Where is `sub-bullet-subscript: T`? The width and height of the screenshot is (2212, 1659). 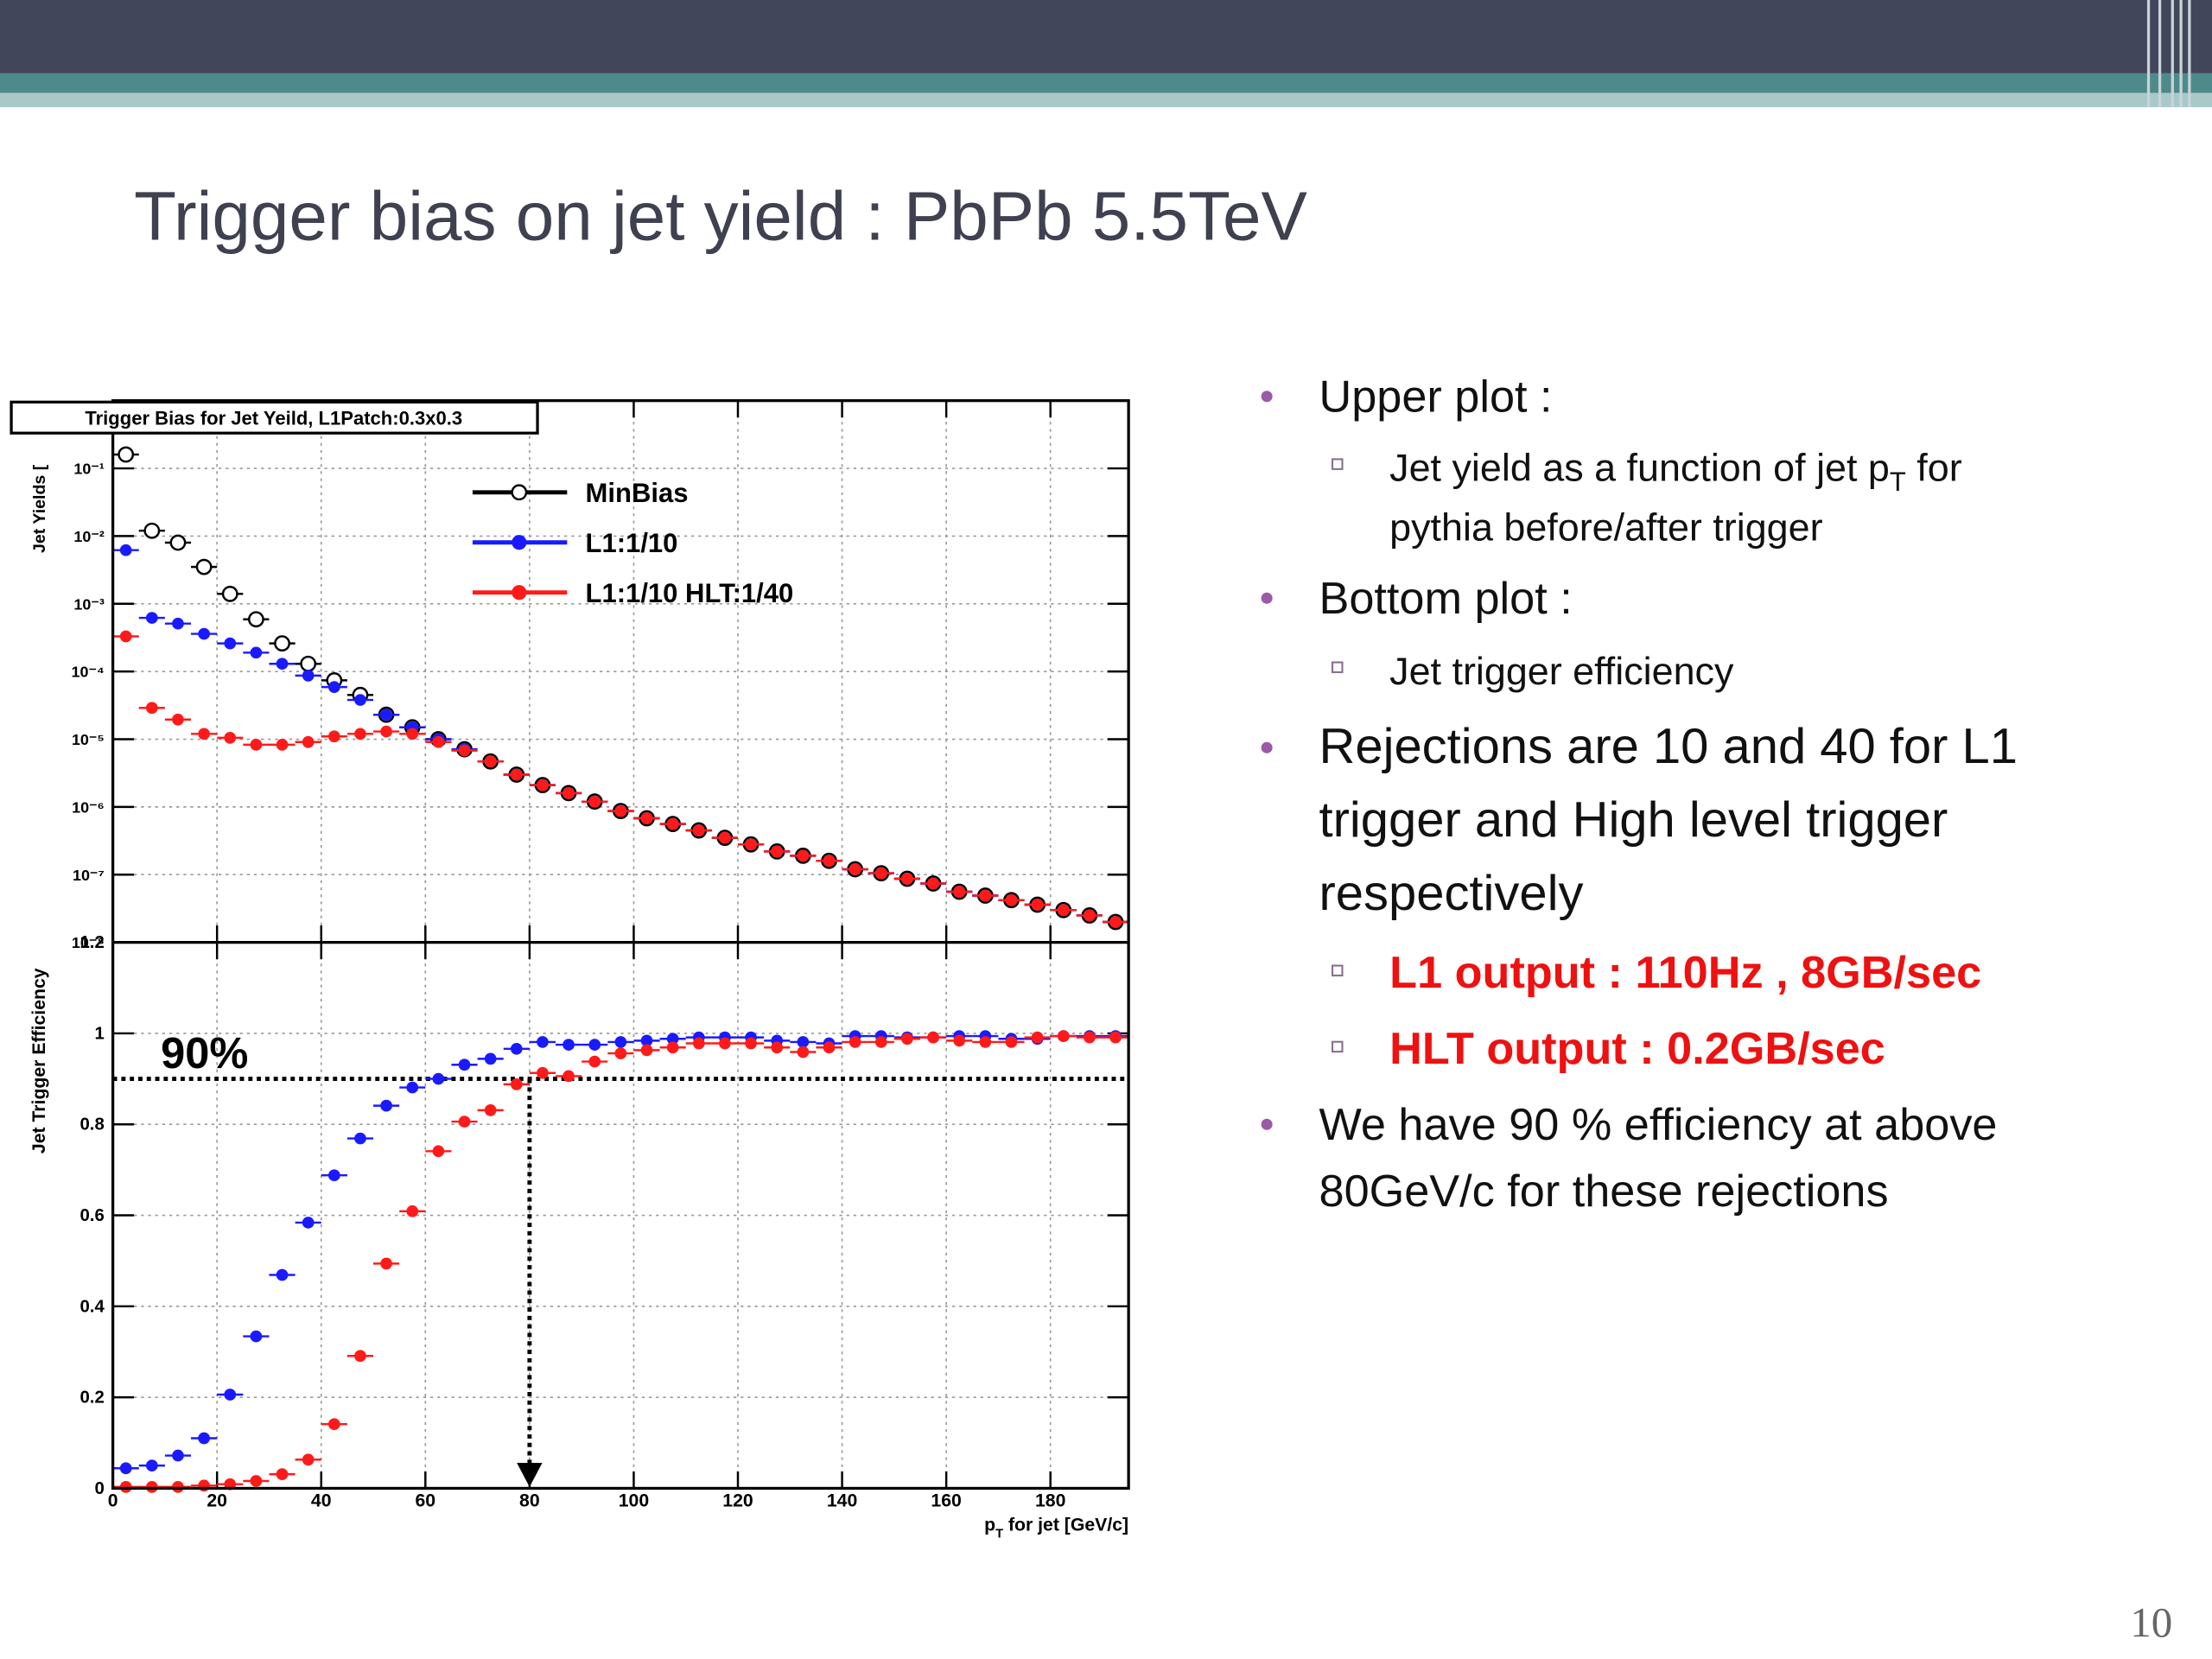 sub-bullet-subscript: T is located at coordinates (1898, 482).